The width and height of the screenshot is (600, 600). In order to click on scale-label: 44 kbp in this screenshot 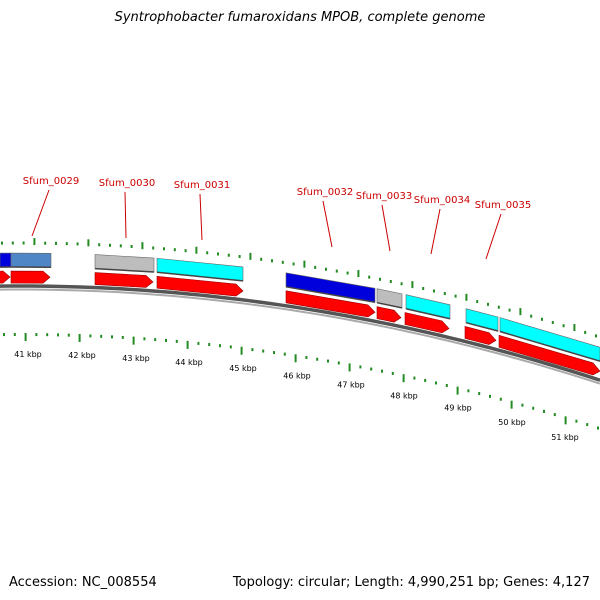, I will do `click(189, 362)`.